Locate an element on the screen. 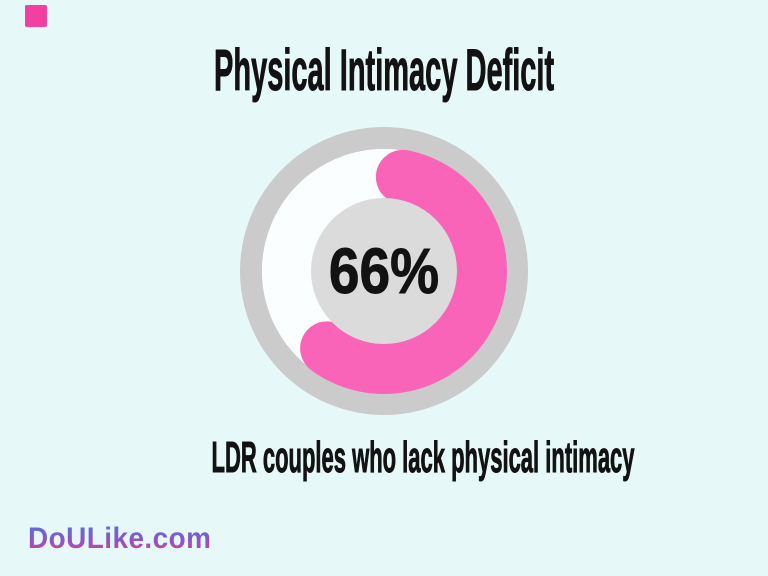  chart-caption: LDR couples who lack physical intimacy is located at coordinates (384, 457).